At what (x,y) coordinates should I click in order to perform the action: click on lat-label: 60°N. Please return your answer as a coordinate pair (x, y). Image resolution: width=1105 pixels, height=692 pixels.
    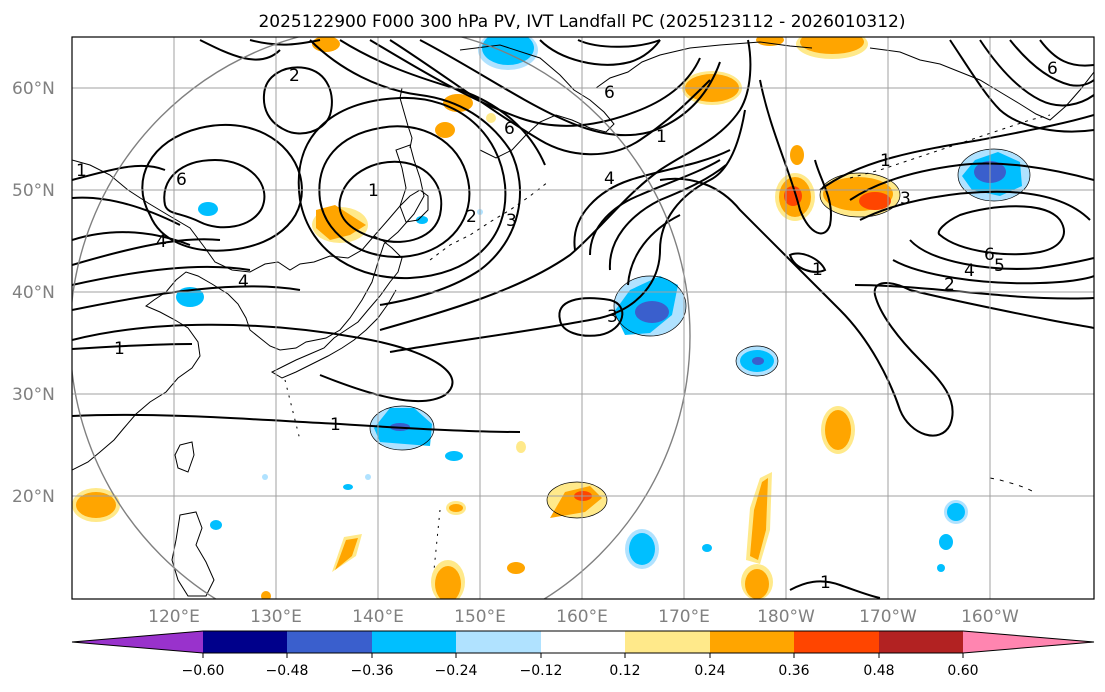
    Looking at the image, I should click on (33, 89).